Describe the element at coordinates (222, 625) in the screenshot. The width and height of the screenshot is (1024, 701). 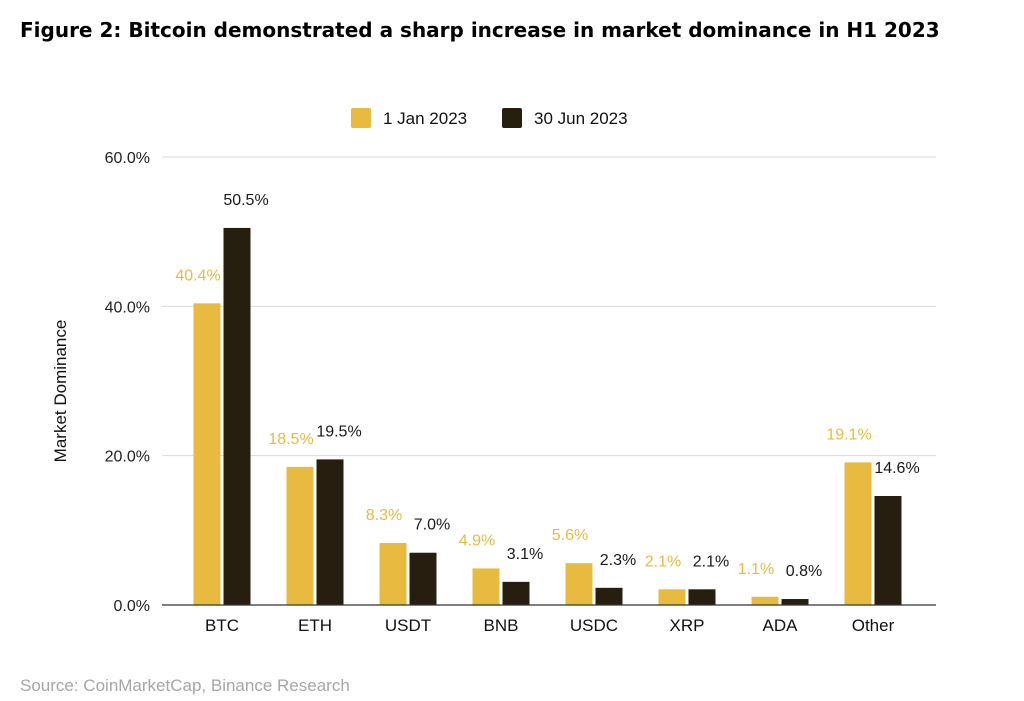
I see `x-category-label: BTC` at that location.